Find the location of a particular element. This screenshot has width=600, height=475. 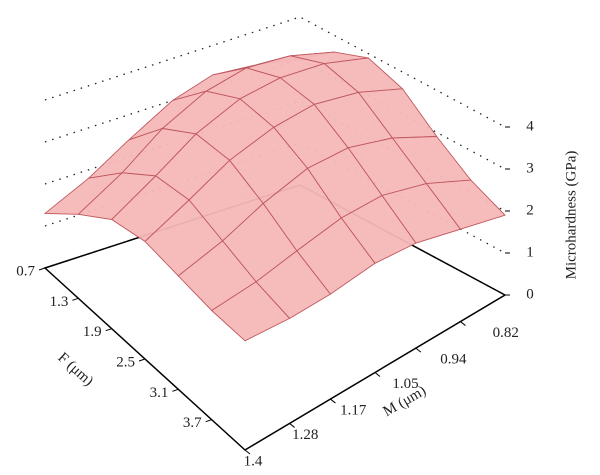

y-tick-label: 3.1 is located at coordinates (159, 393).